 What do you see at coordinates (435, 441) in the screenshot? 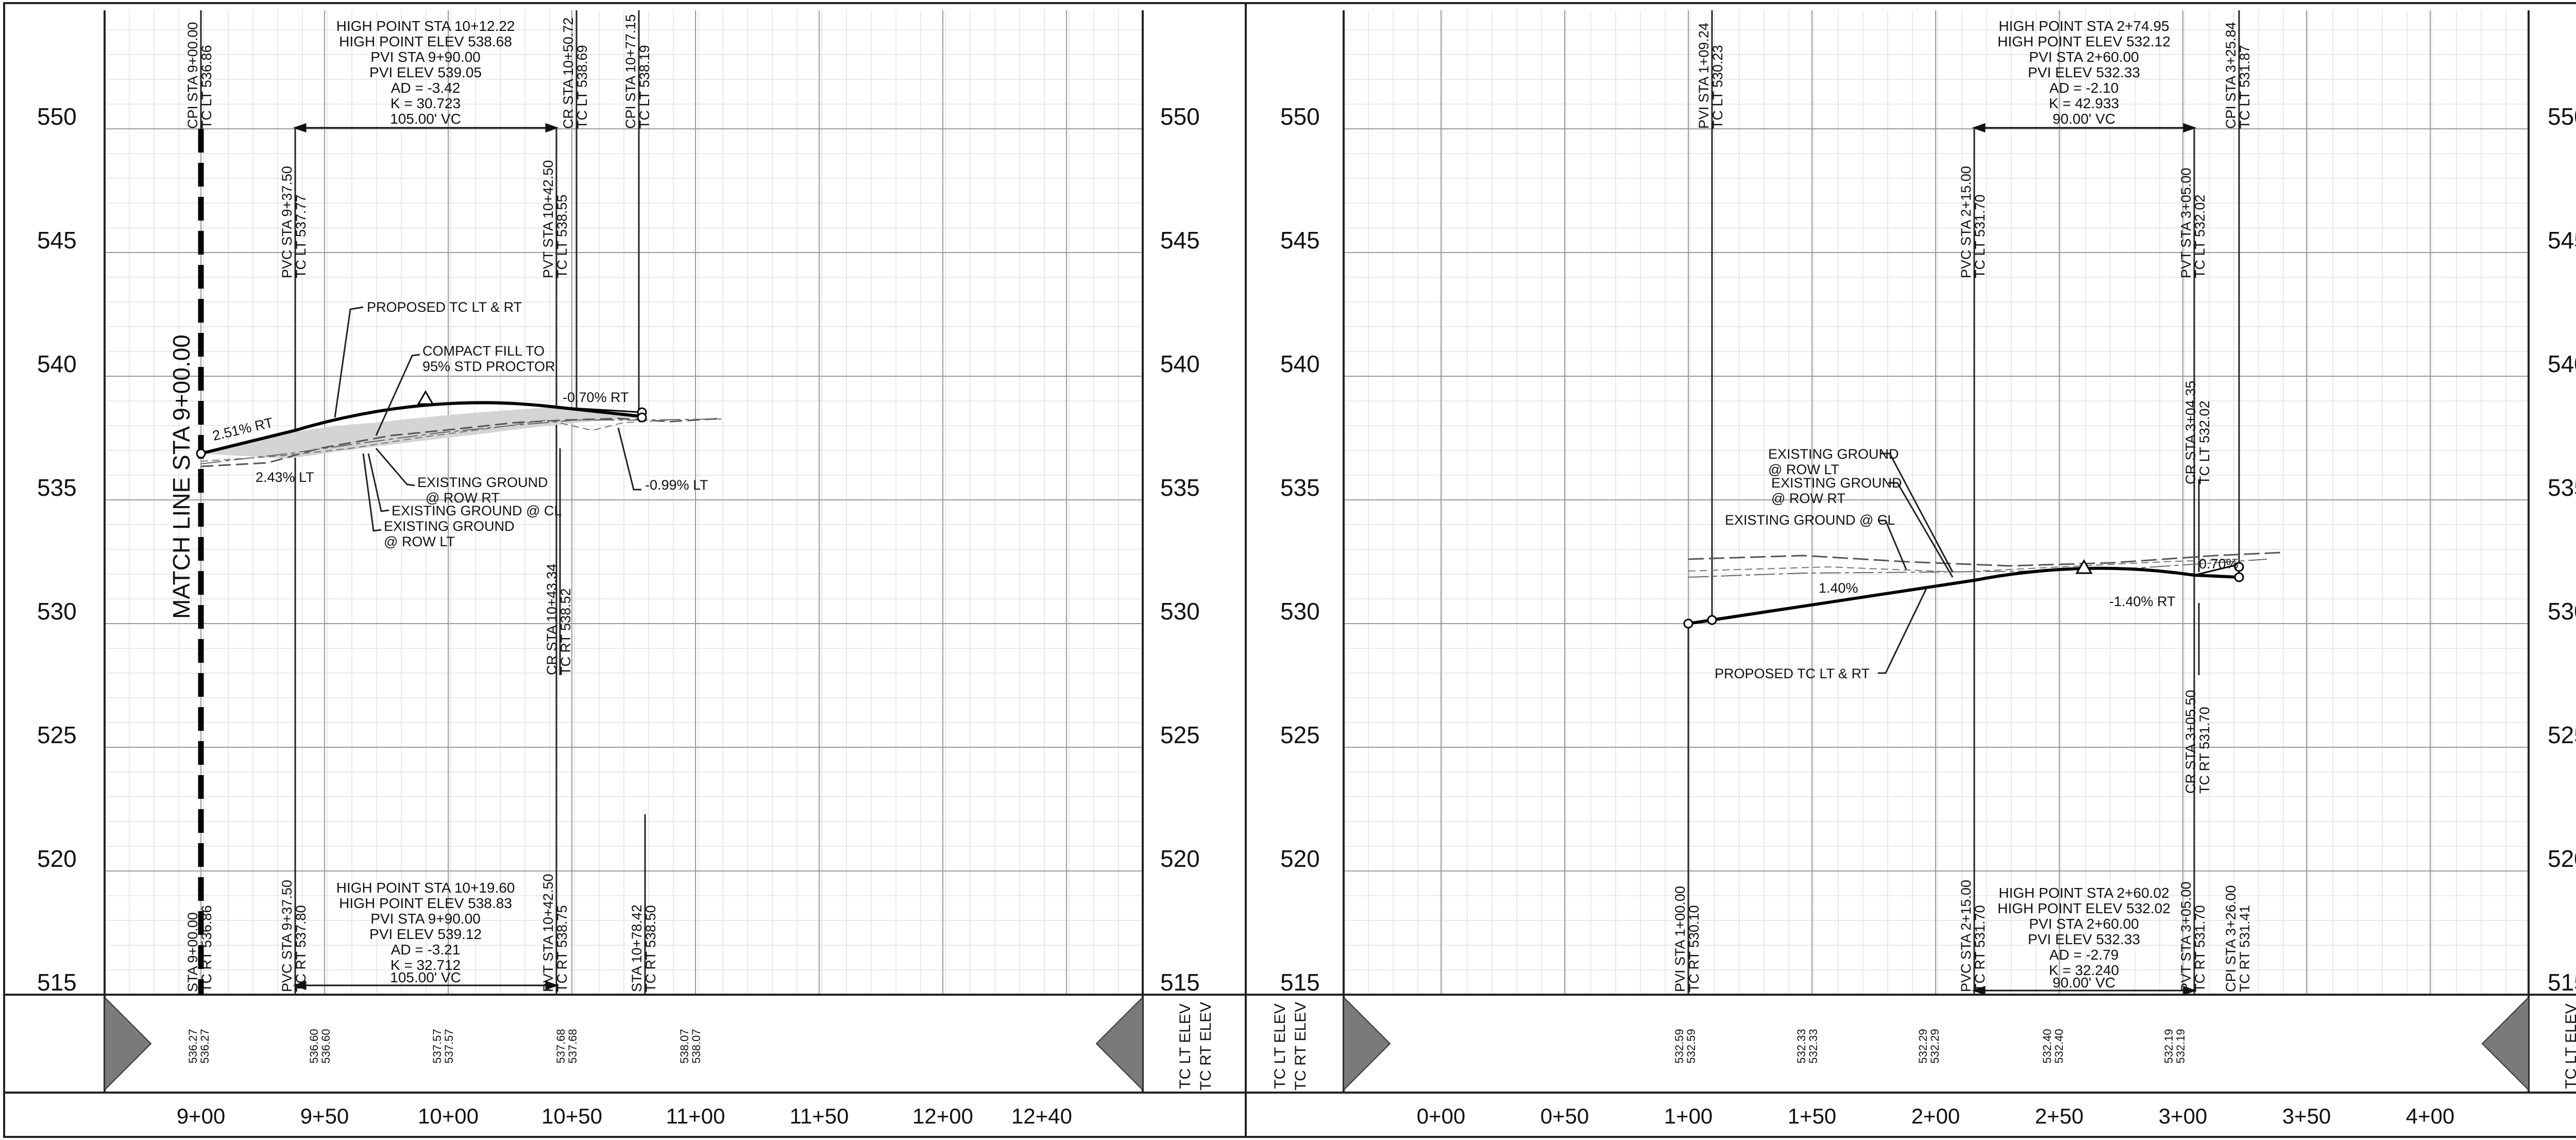
I see `left-existing-ground-rt` at bounding box center [435, 441].